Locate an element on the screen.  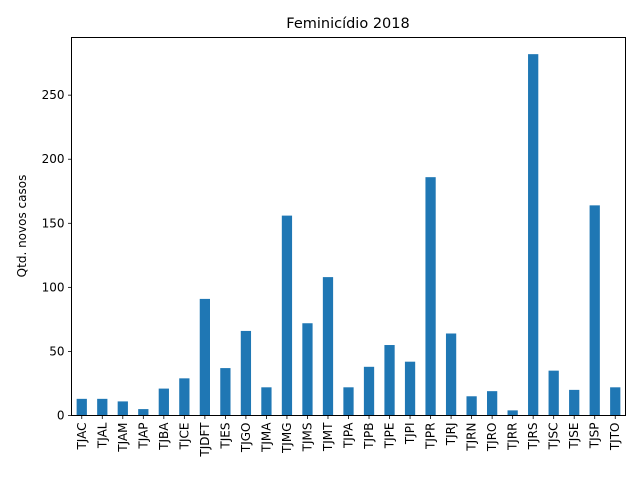
x-tick-label: TJPI is located at coordinates (410, 434).